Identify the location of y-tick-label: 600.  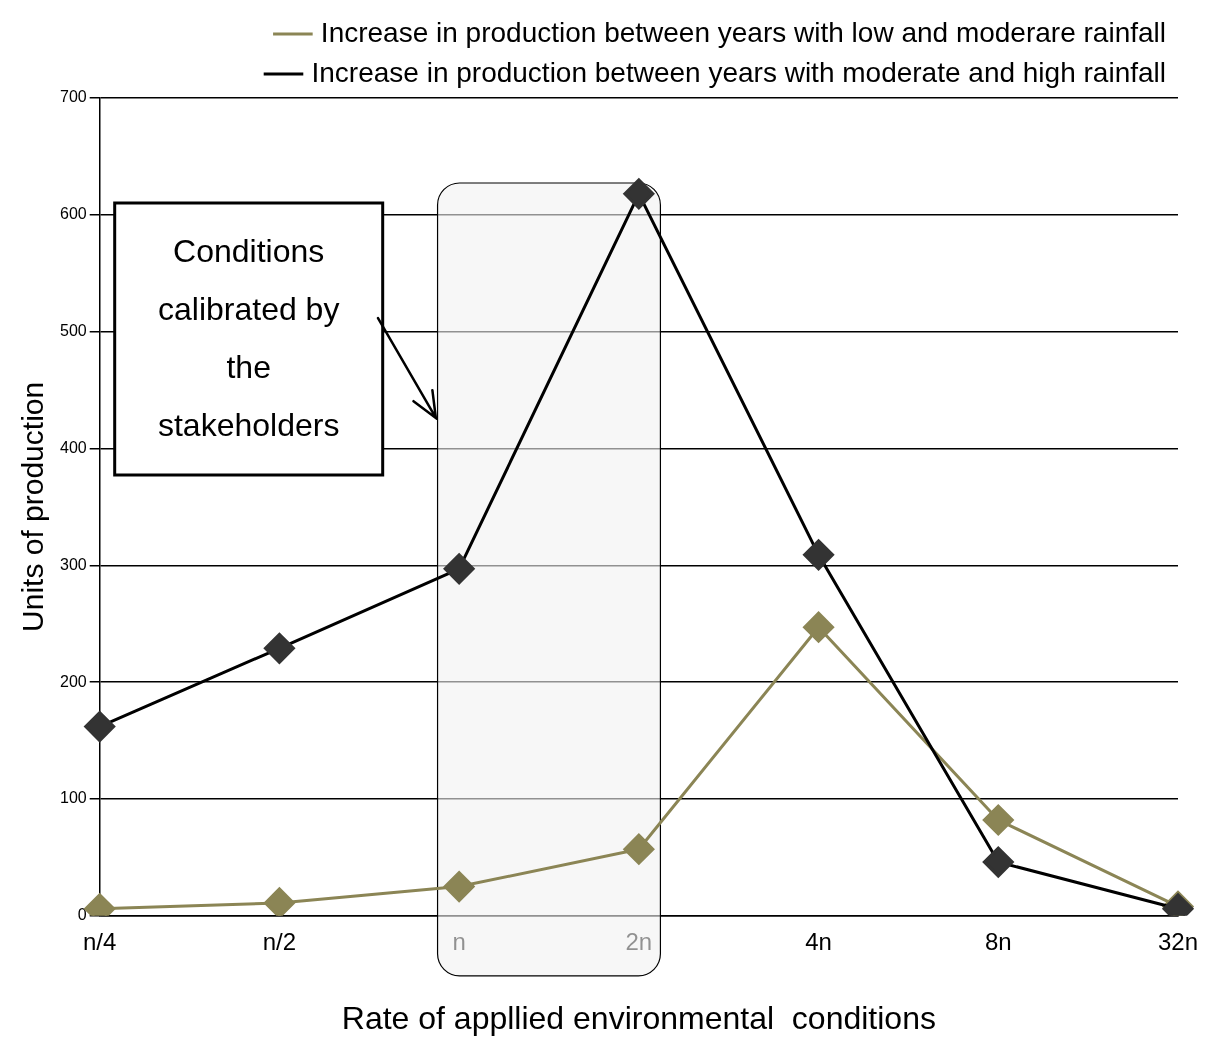
(73, 214).